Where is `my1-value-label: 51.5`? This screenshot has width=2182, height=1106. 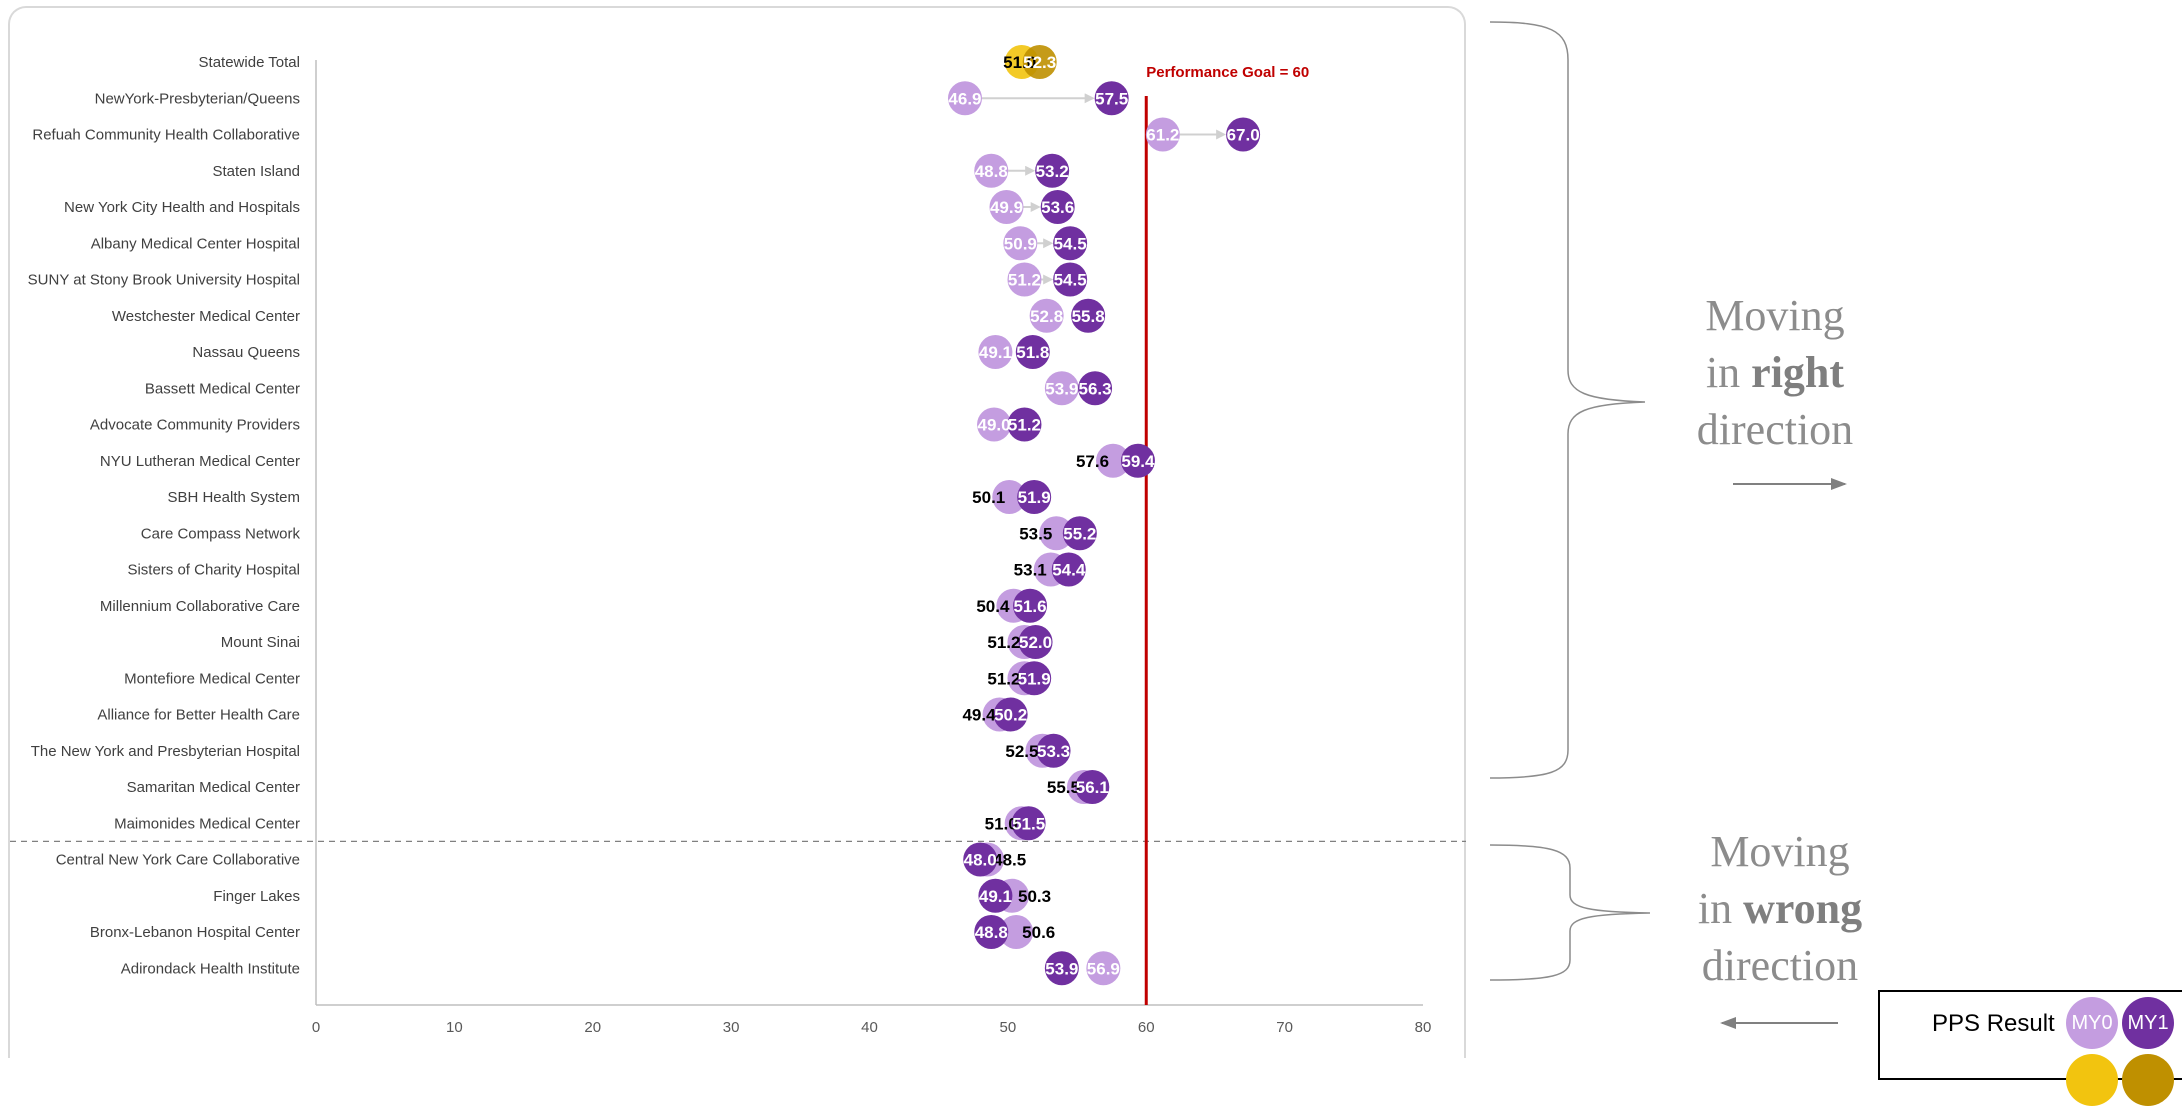
my1-value-label: 51.5 is located at coordinates (1028, 823).